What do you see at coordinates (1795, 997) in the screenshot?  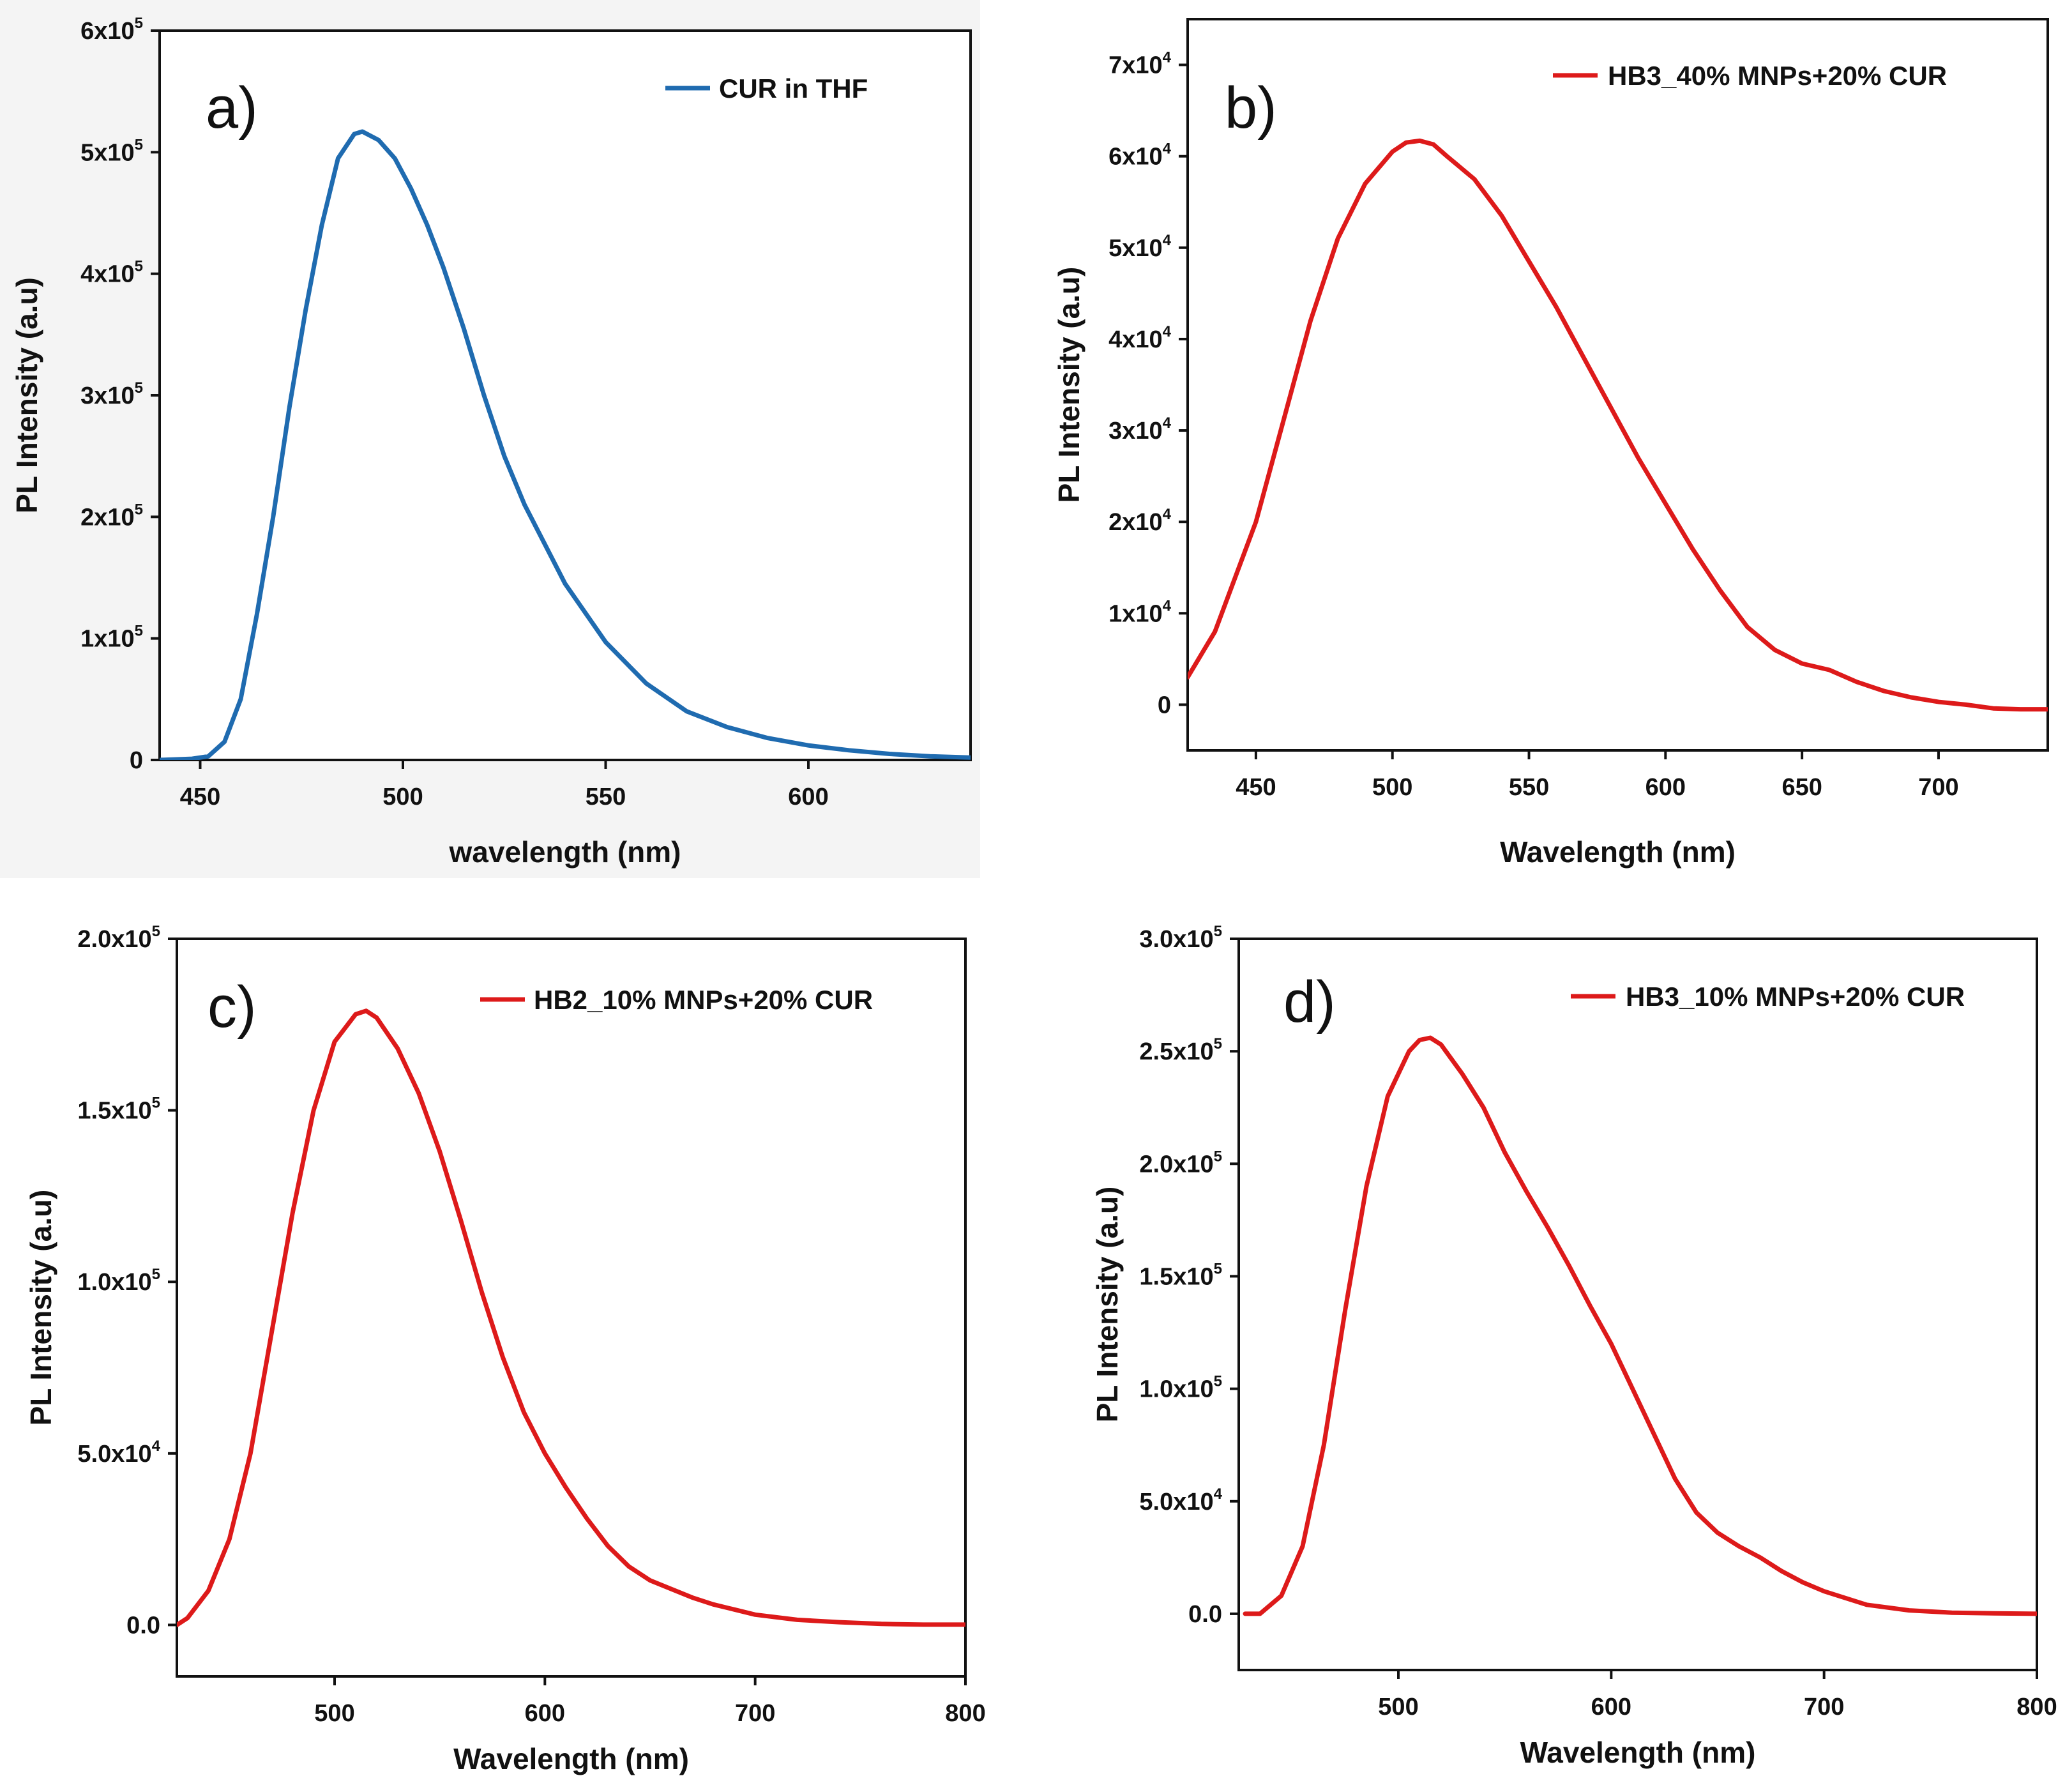 I see `legend-label: HB3_10% MNPs+20% CUR` at bounding box center [1795, 997].